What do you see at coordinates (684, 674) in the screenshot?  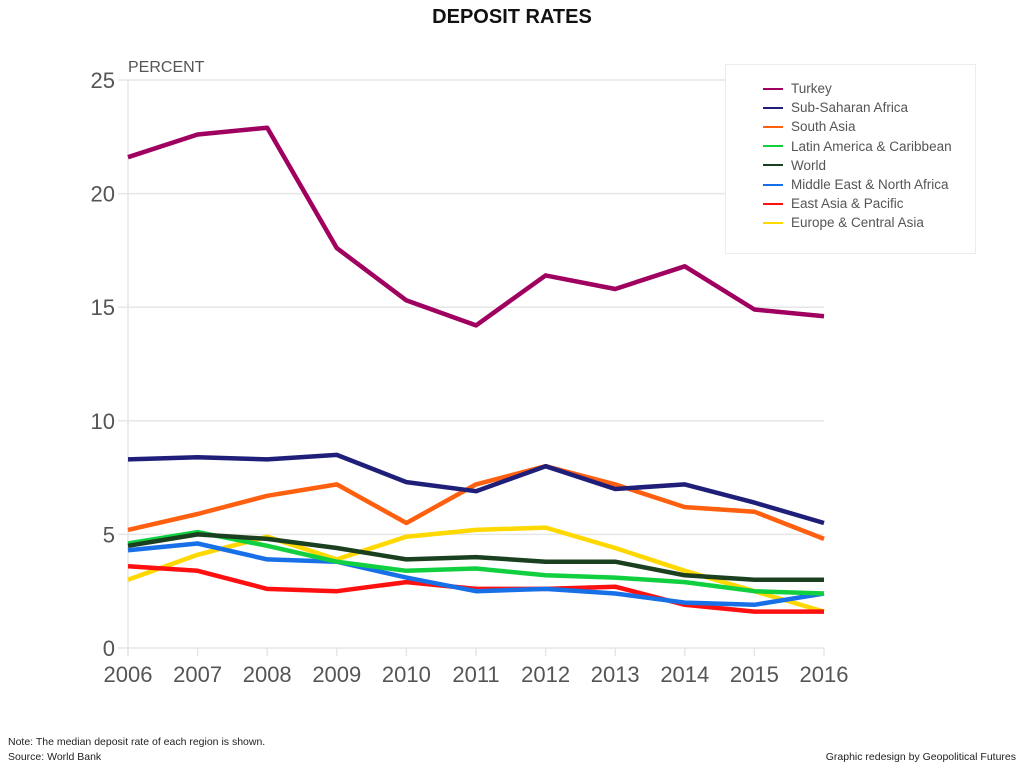 I see `x-tick-label: 2014` at bounding box center [684, 674].